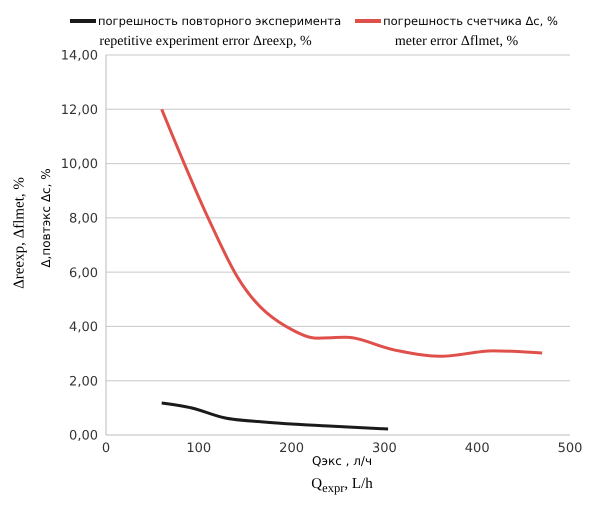 This screenshot has height=506, width=594. I want to click on line-series, so click(275, 416).